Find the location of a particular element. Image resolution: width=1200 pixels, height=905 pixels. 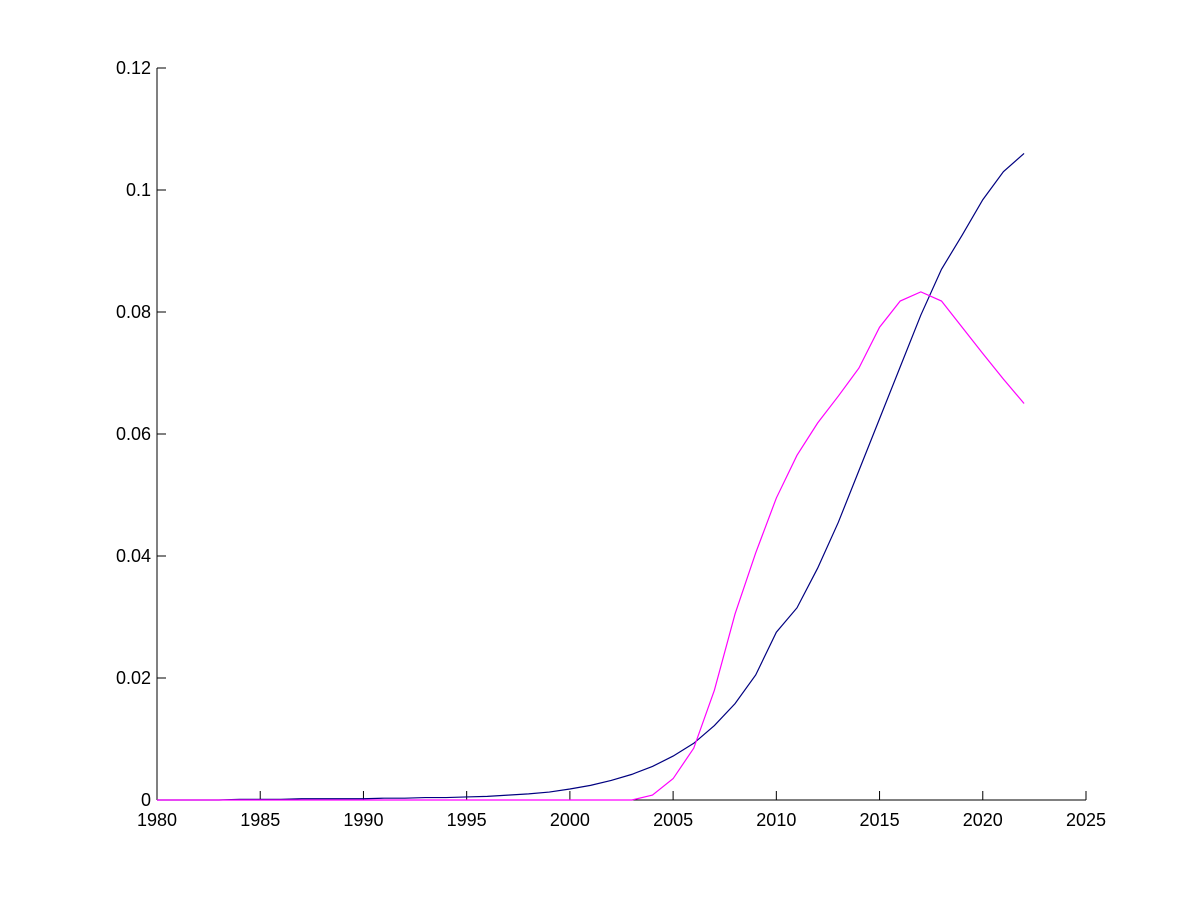

x-tick-label: 1995 is located at coordinates (467, 820).